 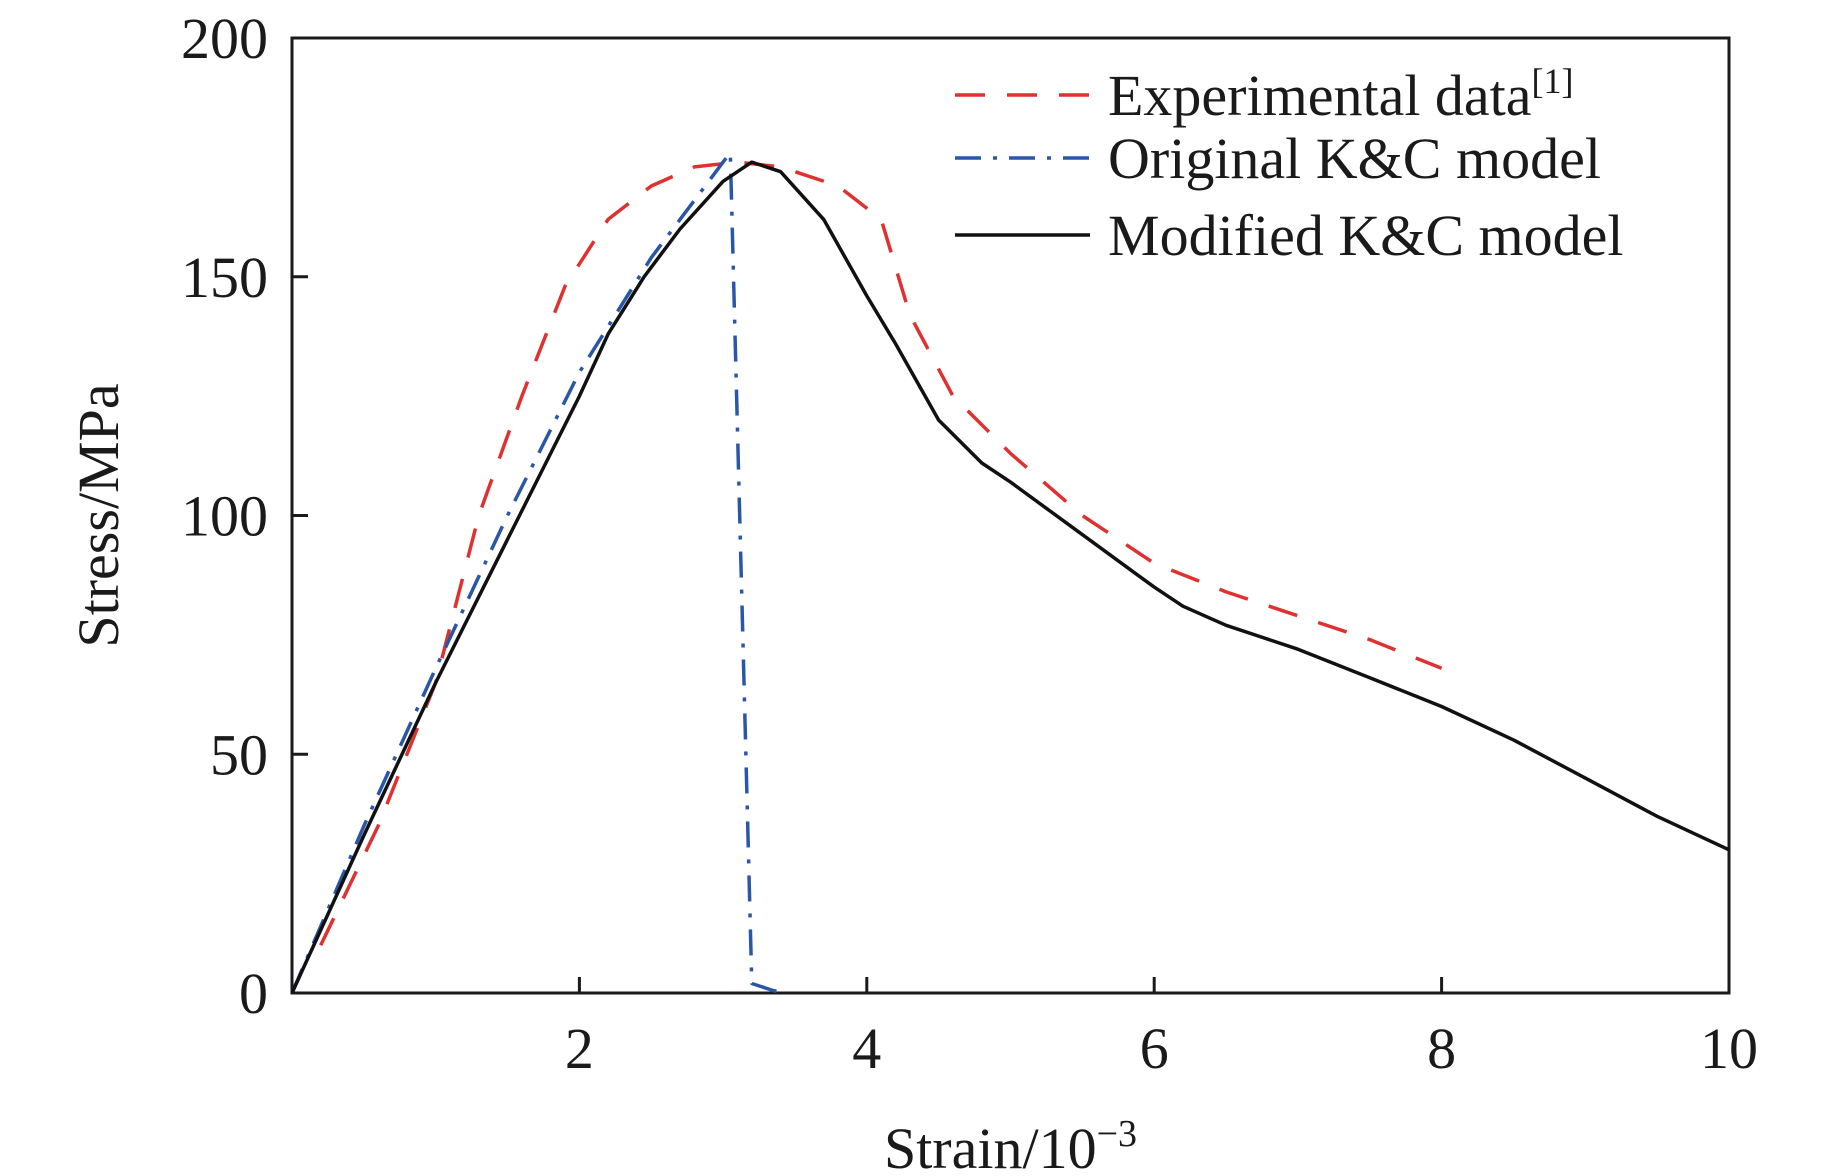 I want to click on y-axis-title: Stress/MPa, so click(x=98, y=515).